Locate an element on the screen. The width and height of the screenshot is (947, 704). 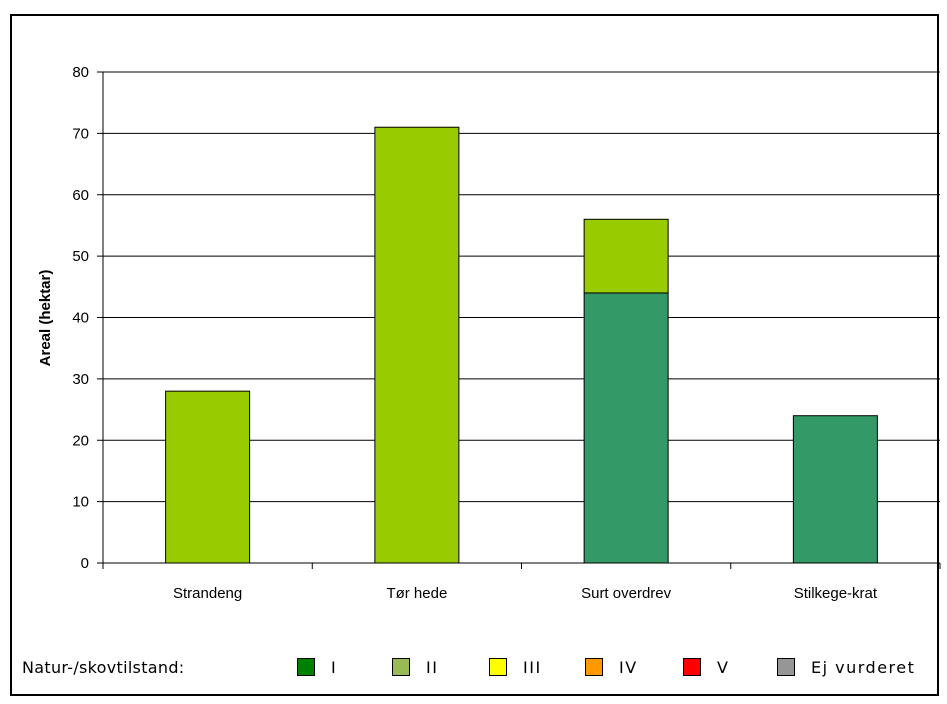
y-tick-label: 50 is located at coordinates (80, 256).